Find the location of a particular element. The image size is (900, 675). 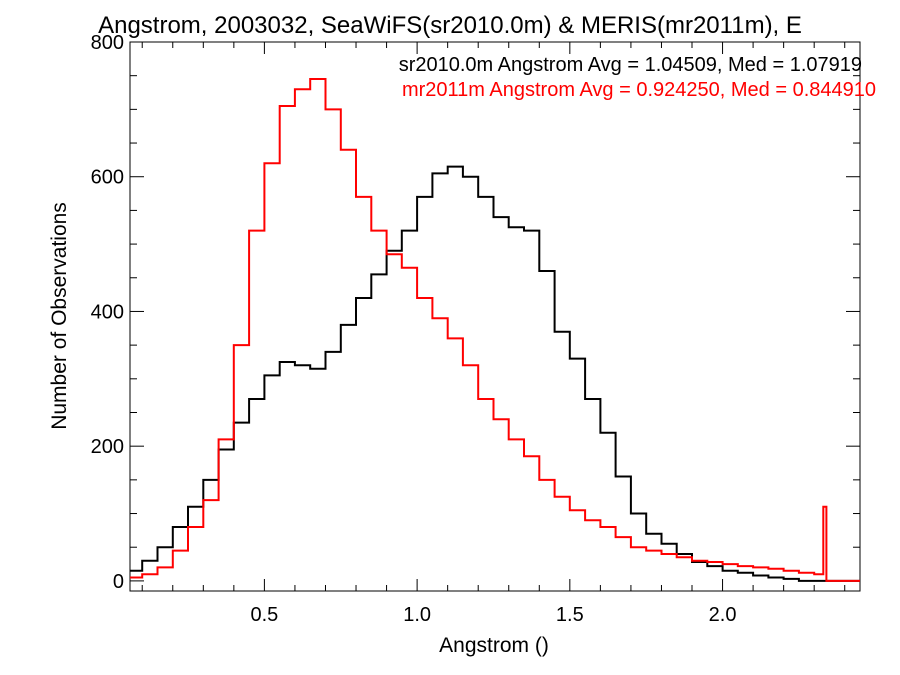

x-tick-label: 1.0 is located at coordinates (417, 615).